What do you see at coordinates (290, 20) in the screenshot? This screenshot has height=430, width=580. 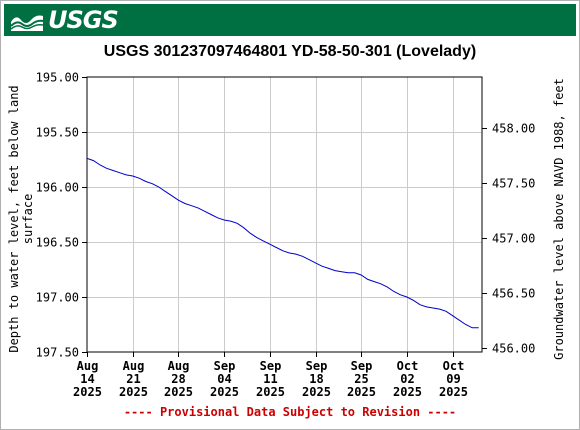 I see `usgs-banner: USGS` at bounding box center [290, 20].